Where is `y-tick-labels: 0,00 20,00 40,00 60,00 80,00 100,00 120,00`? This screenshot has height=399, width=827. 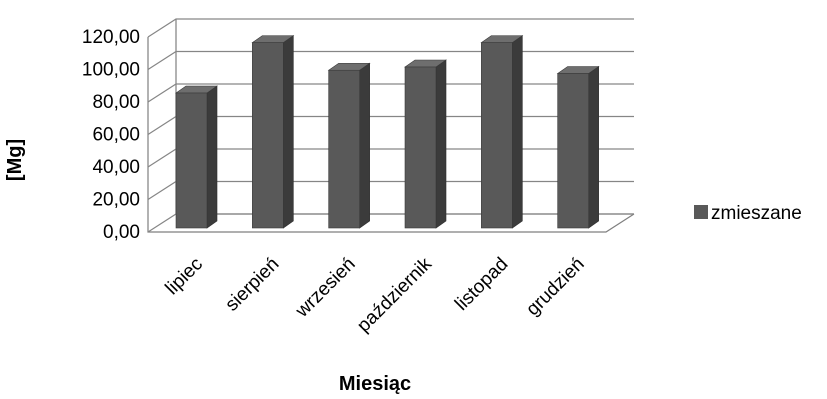
y-tick-labels: 0,00 20,00 40,00 60,00 80,00 100,00 120,00 is located at coordinates (111, 135).